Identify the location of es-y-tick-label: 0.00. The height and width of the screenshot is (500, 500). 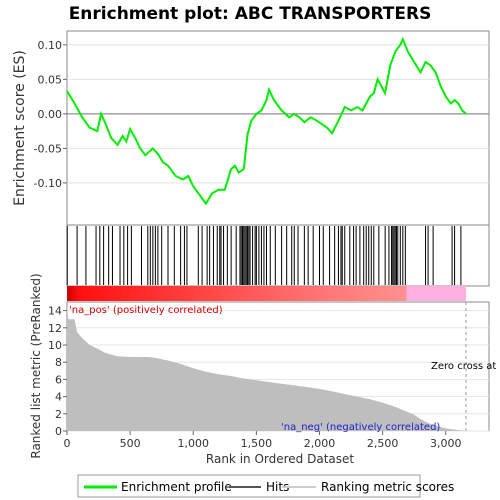
(50, 114).